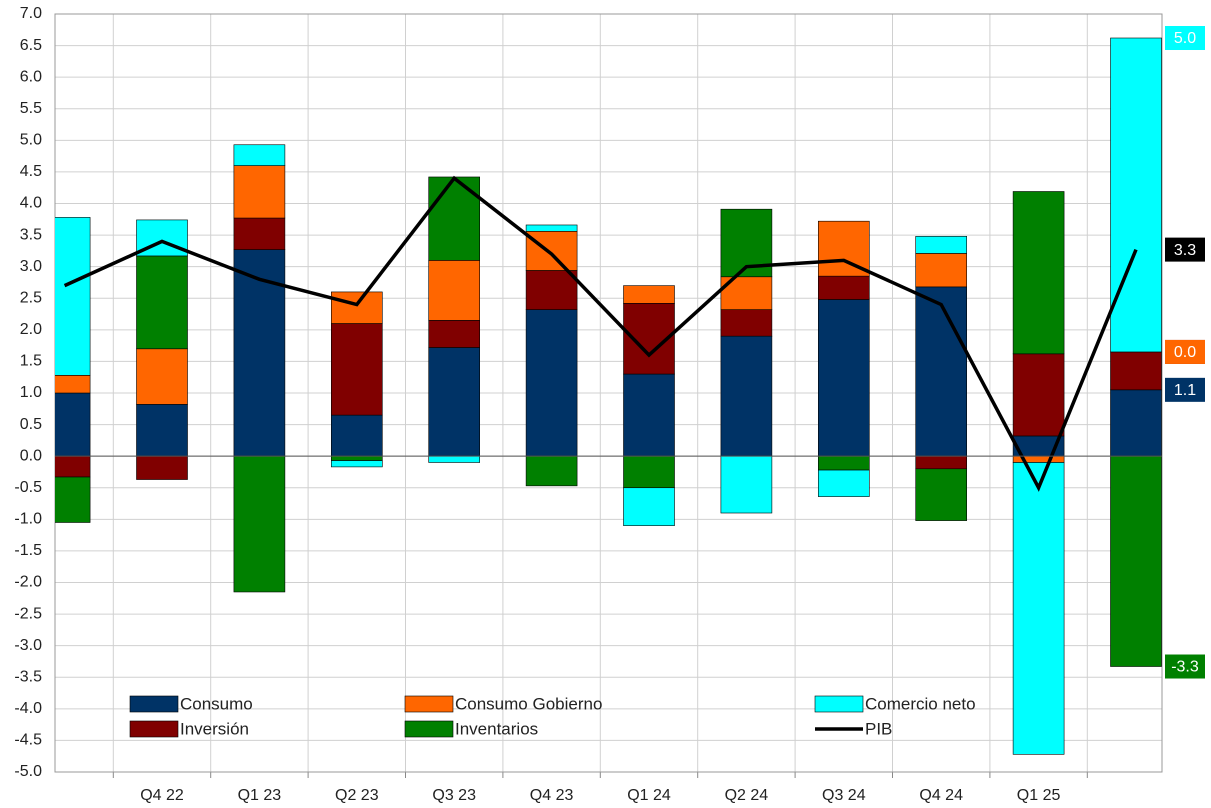  What do you see at coordinates (941, 795) in the screenshot?
I see `x-tick-label: Q4 24` at bounding box center [941, 795].